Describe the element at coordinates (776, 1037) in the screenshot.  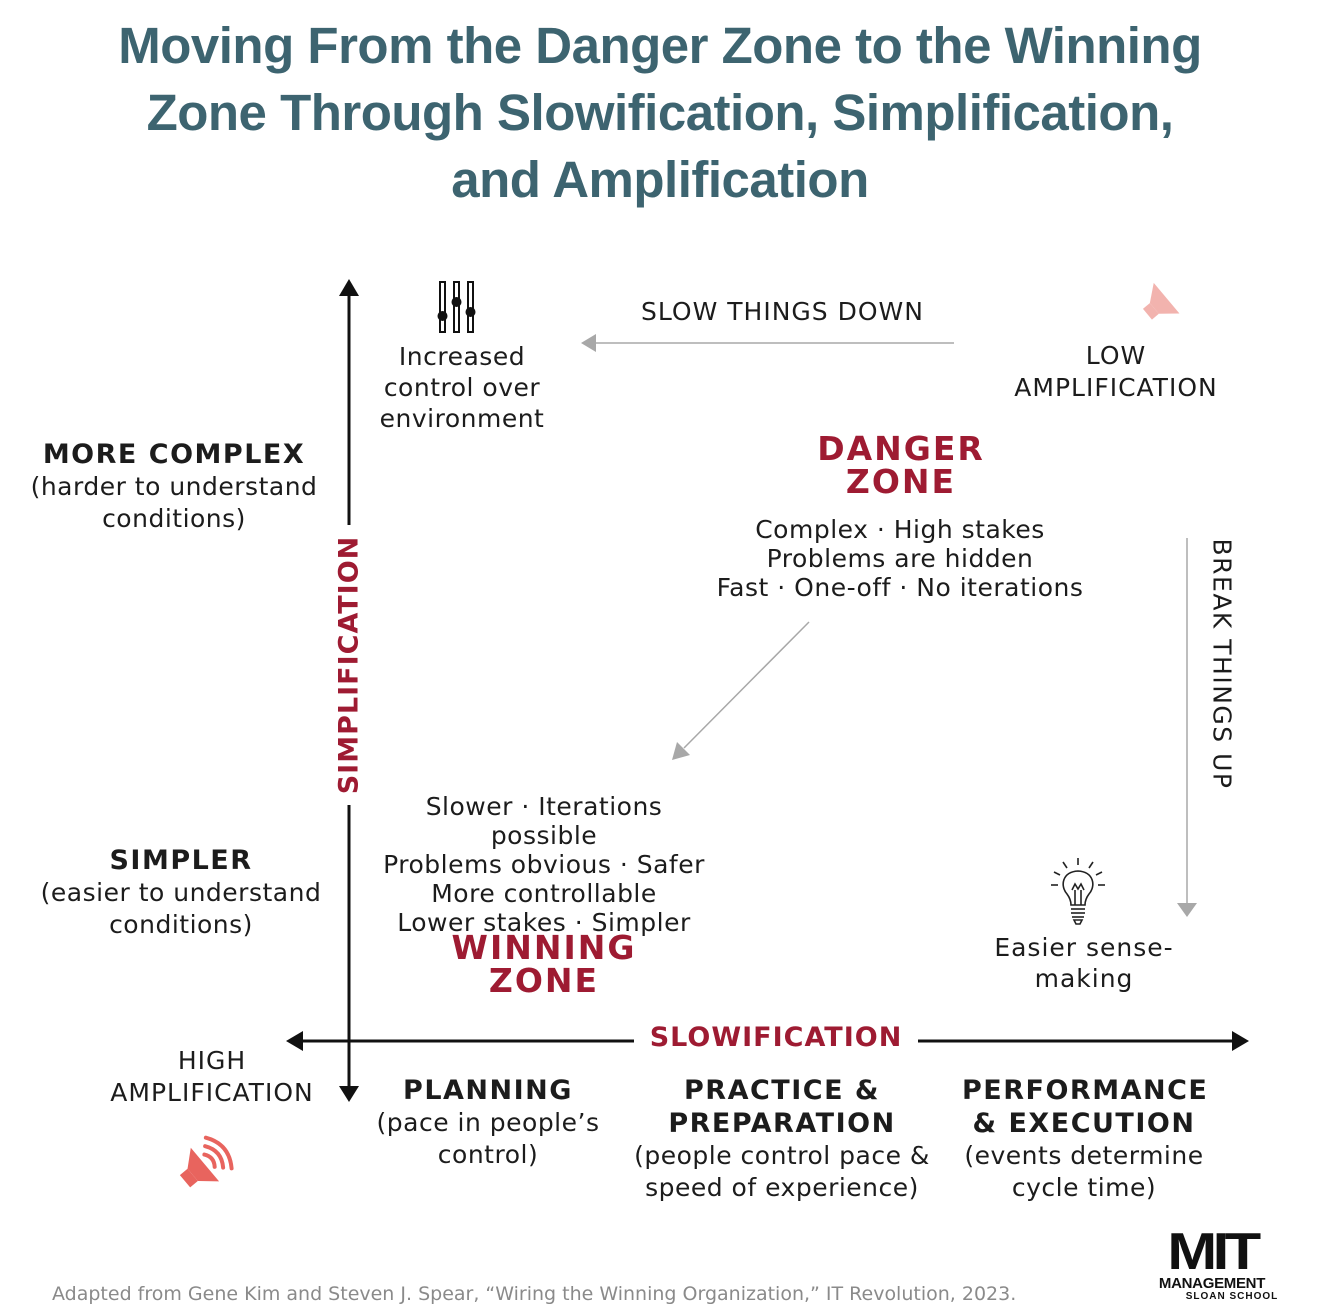
I see `slowification-axis-label: SLOWIFICATION` at that location.